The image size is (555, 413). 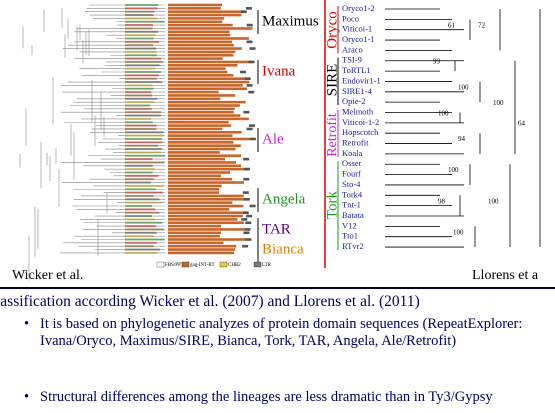 What do you see at coordinates (350, 18) in the screenshot?
I see `leaf-label: Poco` at bounding box center [350, 18].